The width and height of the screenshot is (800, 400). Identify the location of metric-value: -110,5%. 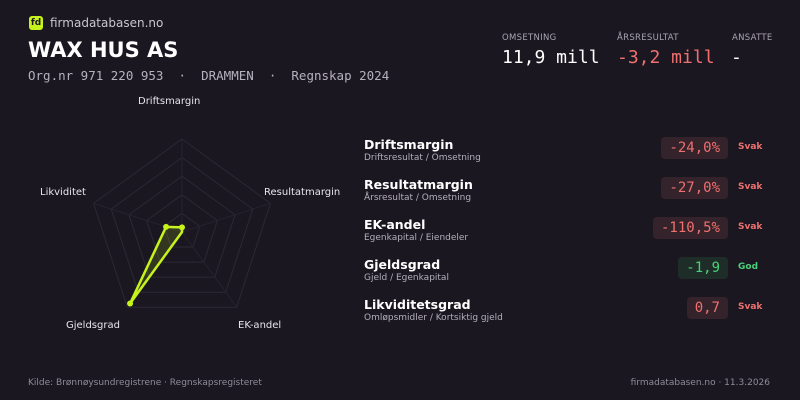
(690, 228).